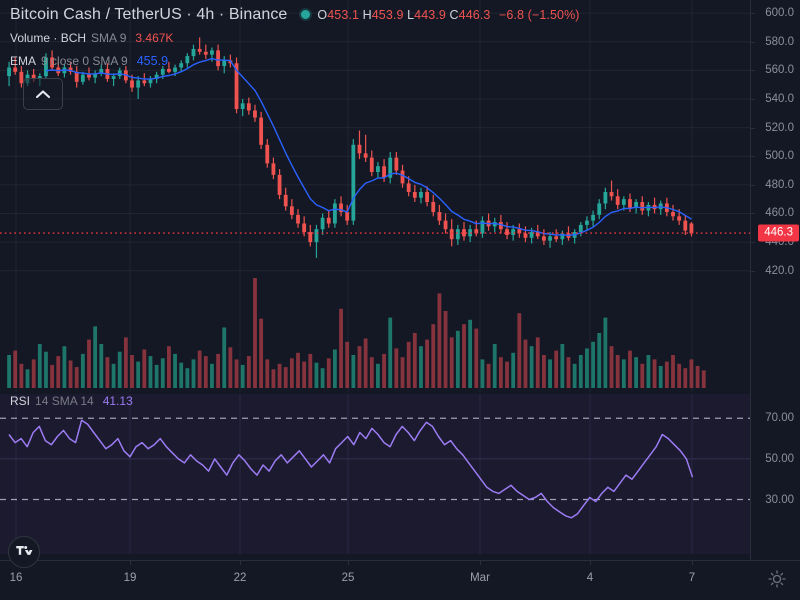 The image size is (800, 600). Describe the element at coordinates (779, 99) in the screenshot. I see `price-axis-tick: 540.0` at that location.